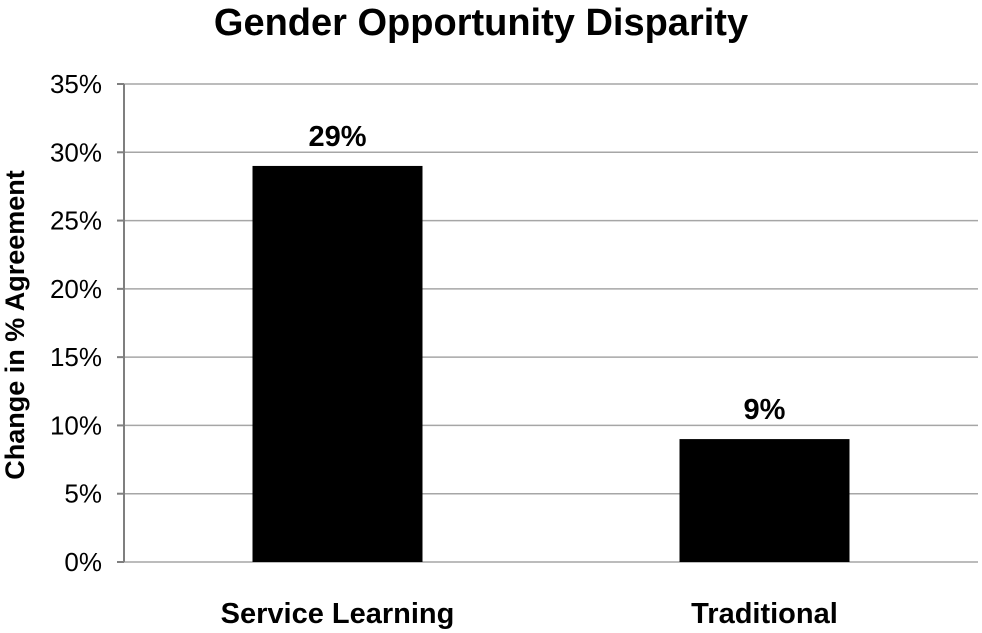  What do you see at coordinates (764, 614) in the screenshot?
I see `category-label: Traditional` at bounding box center [764, 614].